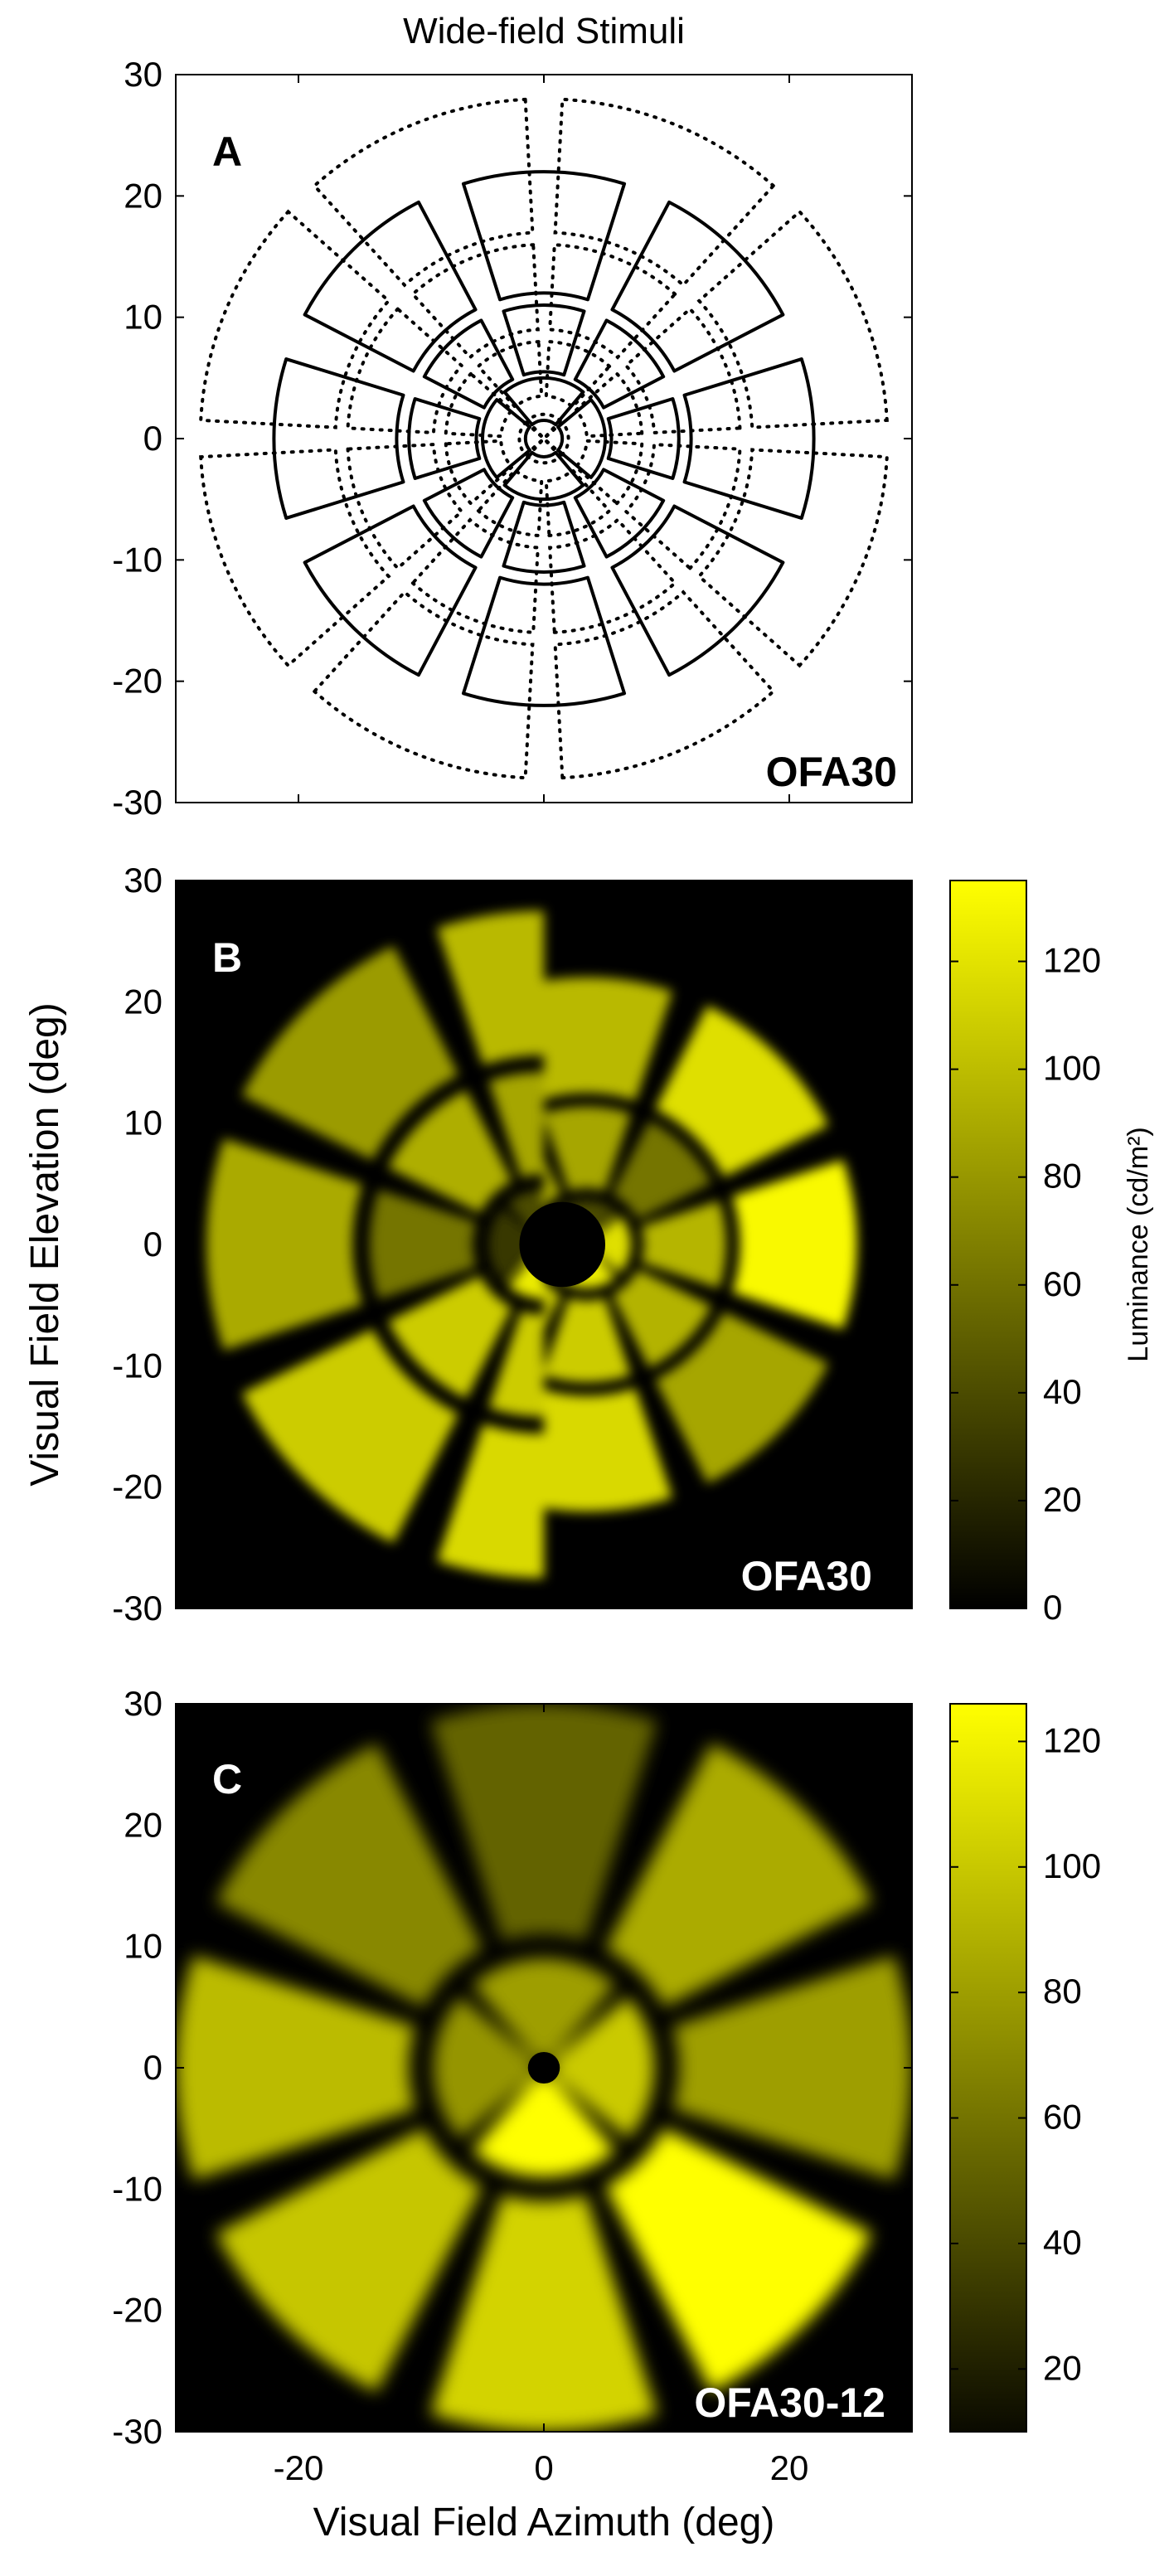 This screenshot has height=2576, width=1169. I want to click on panel-b-marks, so click(531, 1244).